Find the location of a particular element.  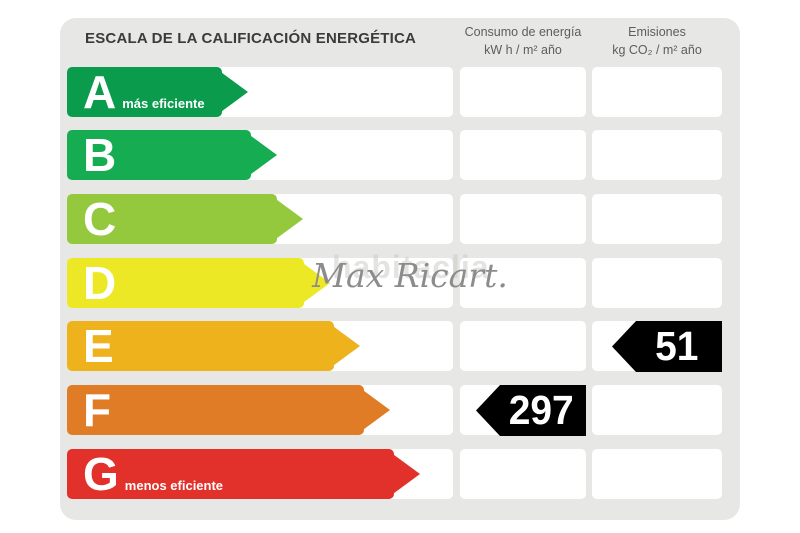

rating-row-c: C is located at coordinates (400, 219).